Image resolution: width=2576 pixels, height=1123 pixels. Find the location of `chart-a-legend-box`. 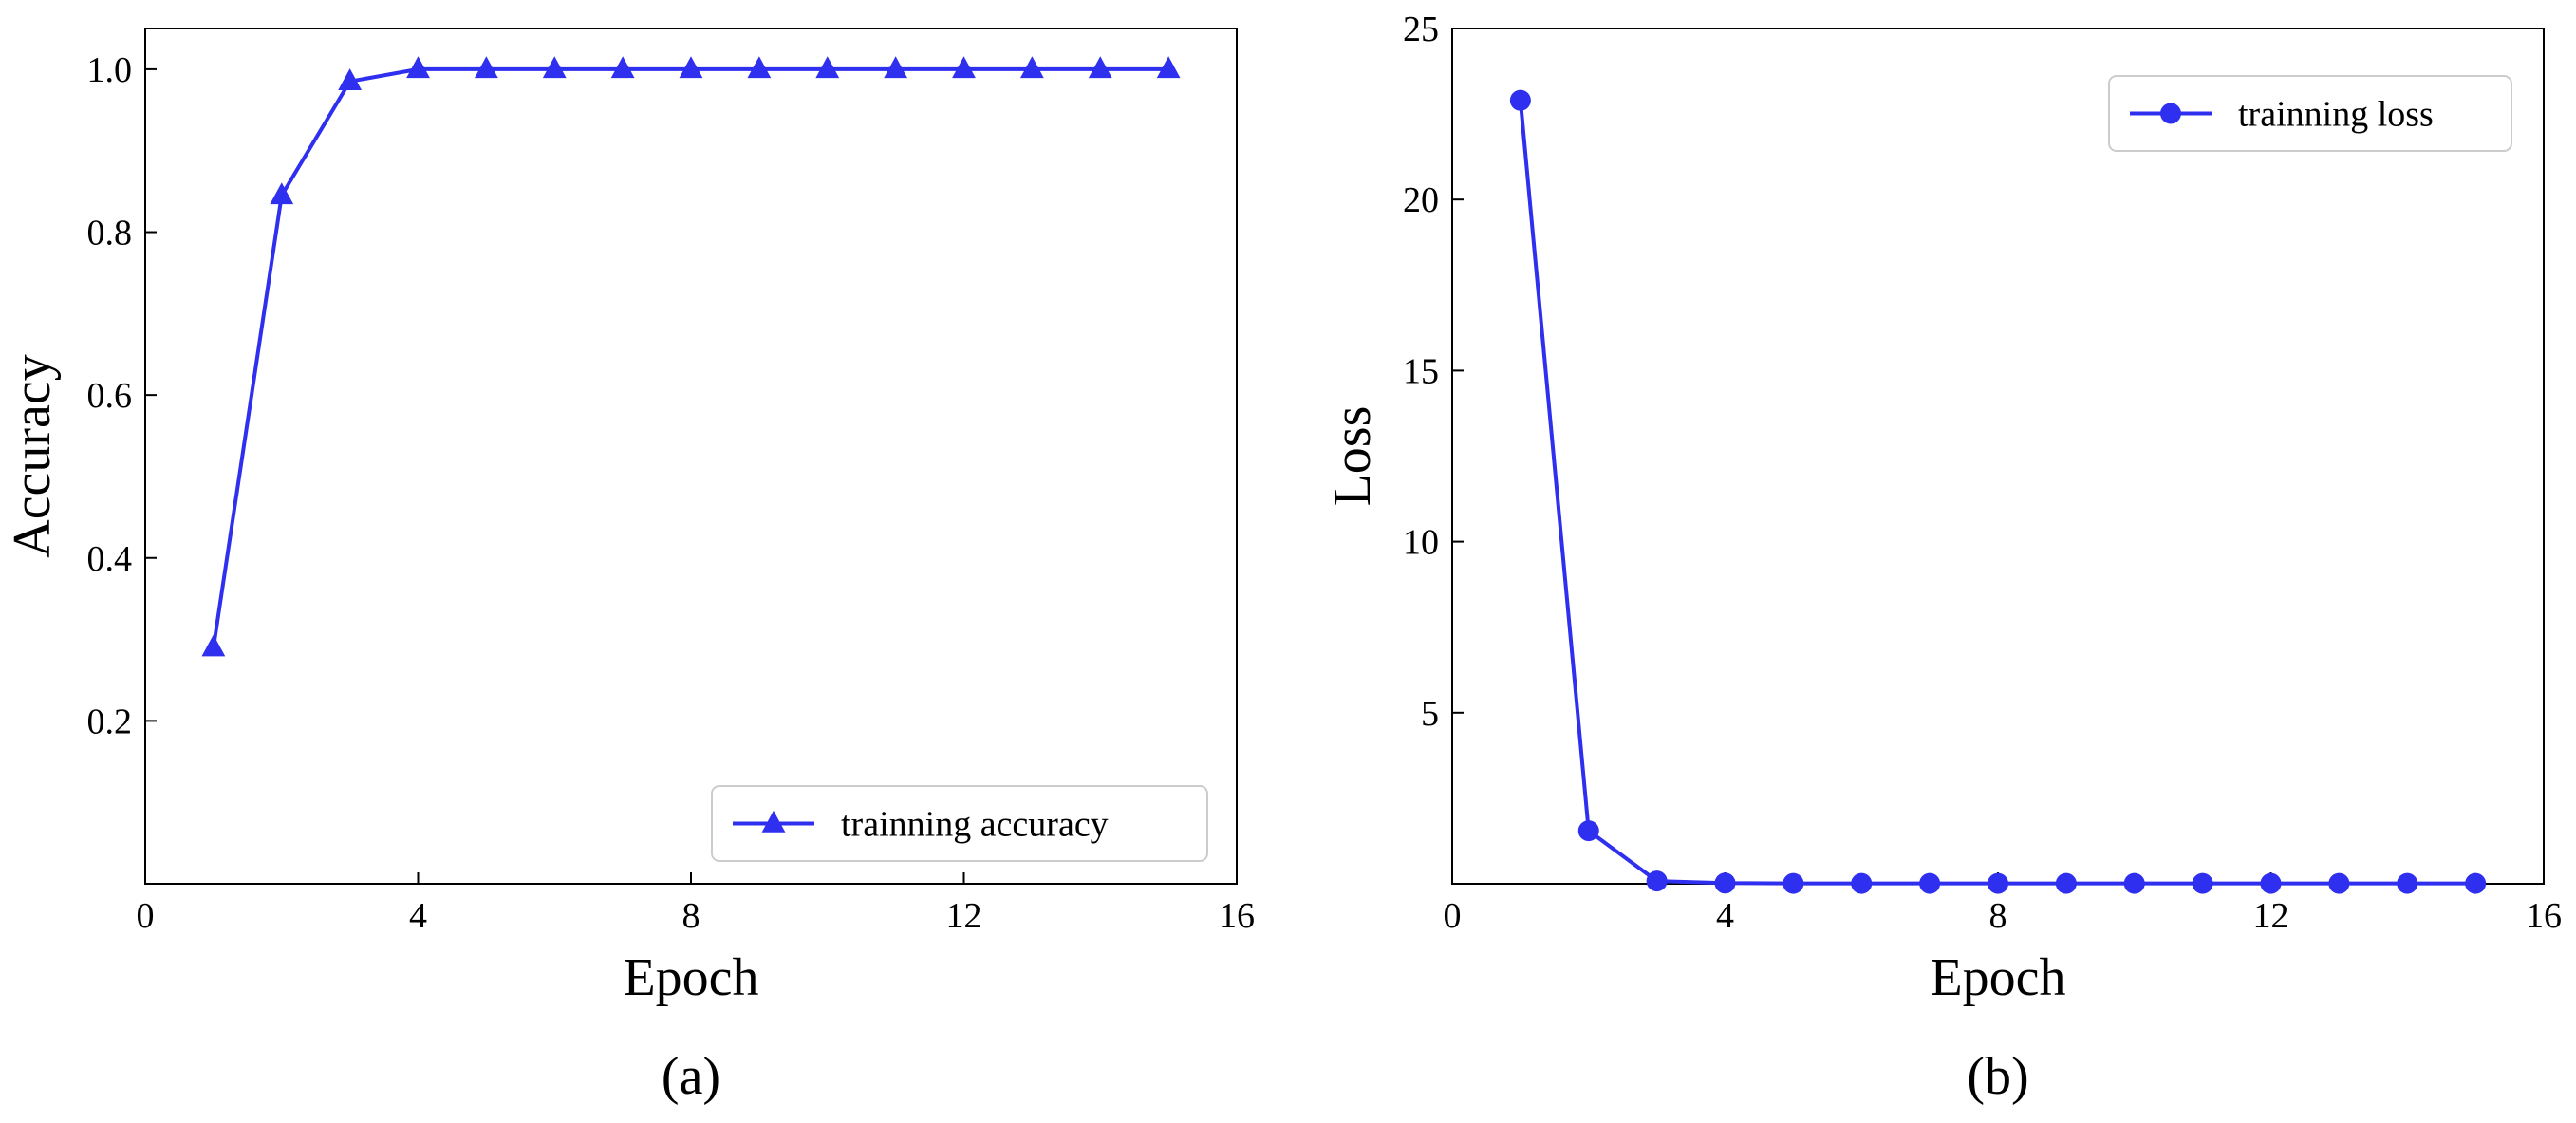

chart-a-legend-box is located at coordinates (960, 823).